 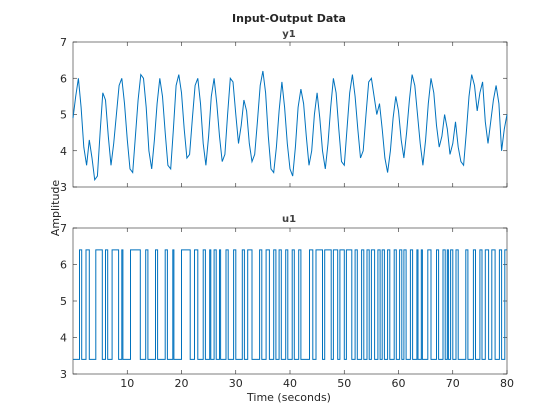 I want to click on y1-y-tick-label: 3, so click(x=63, y=187).